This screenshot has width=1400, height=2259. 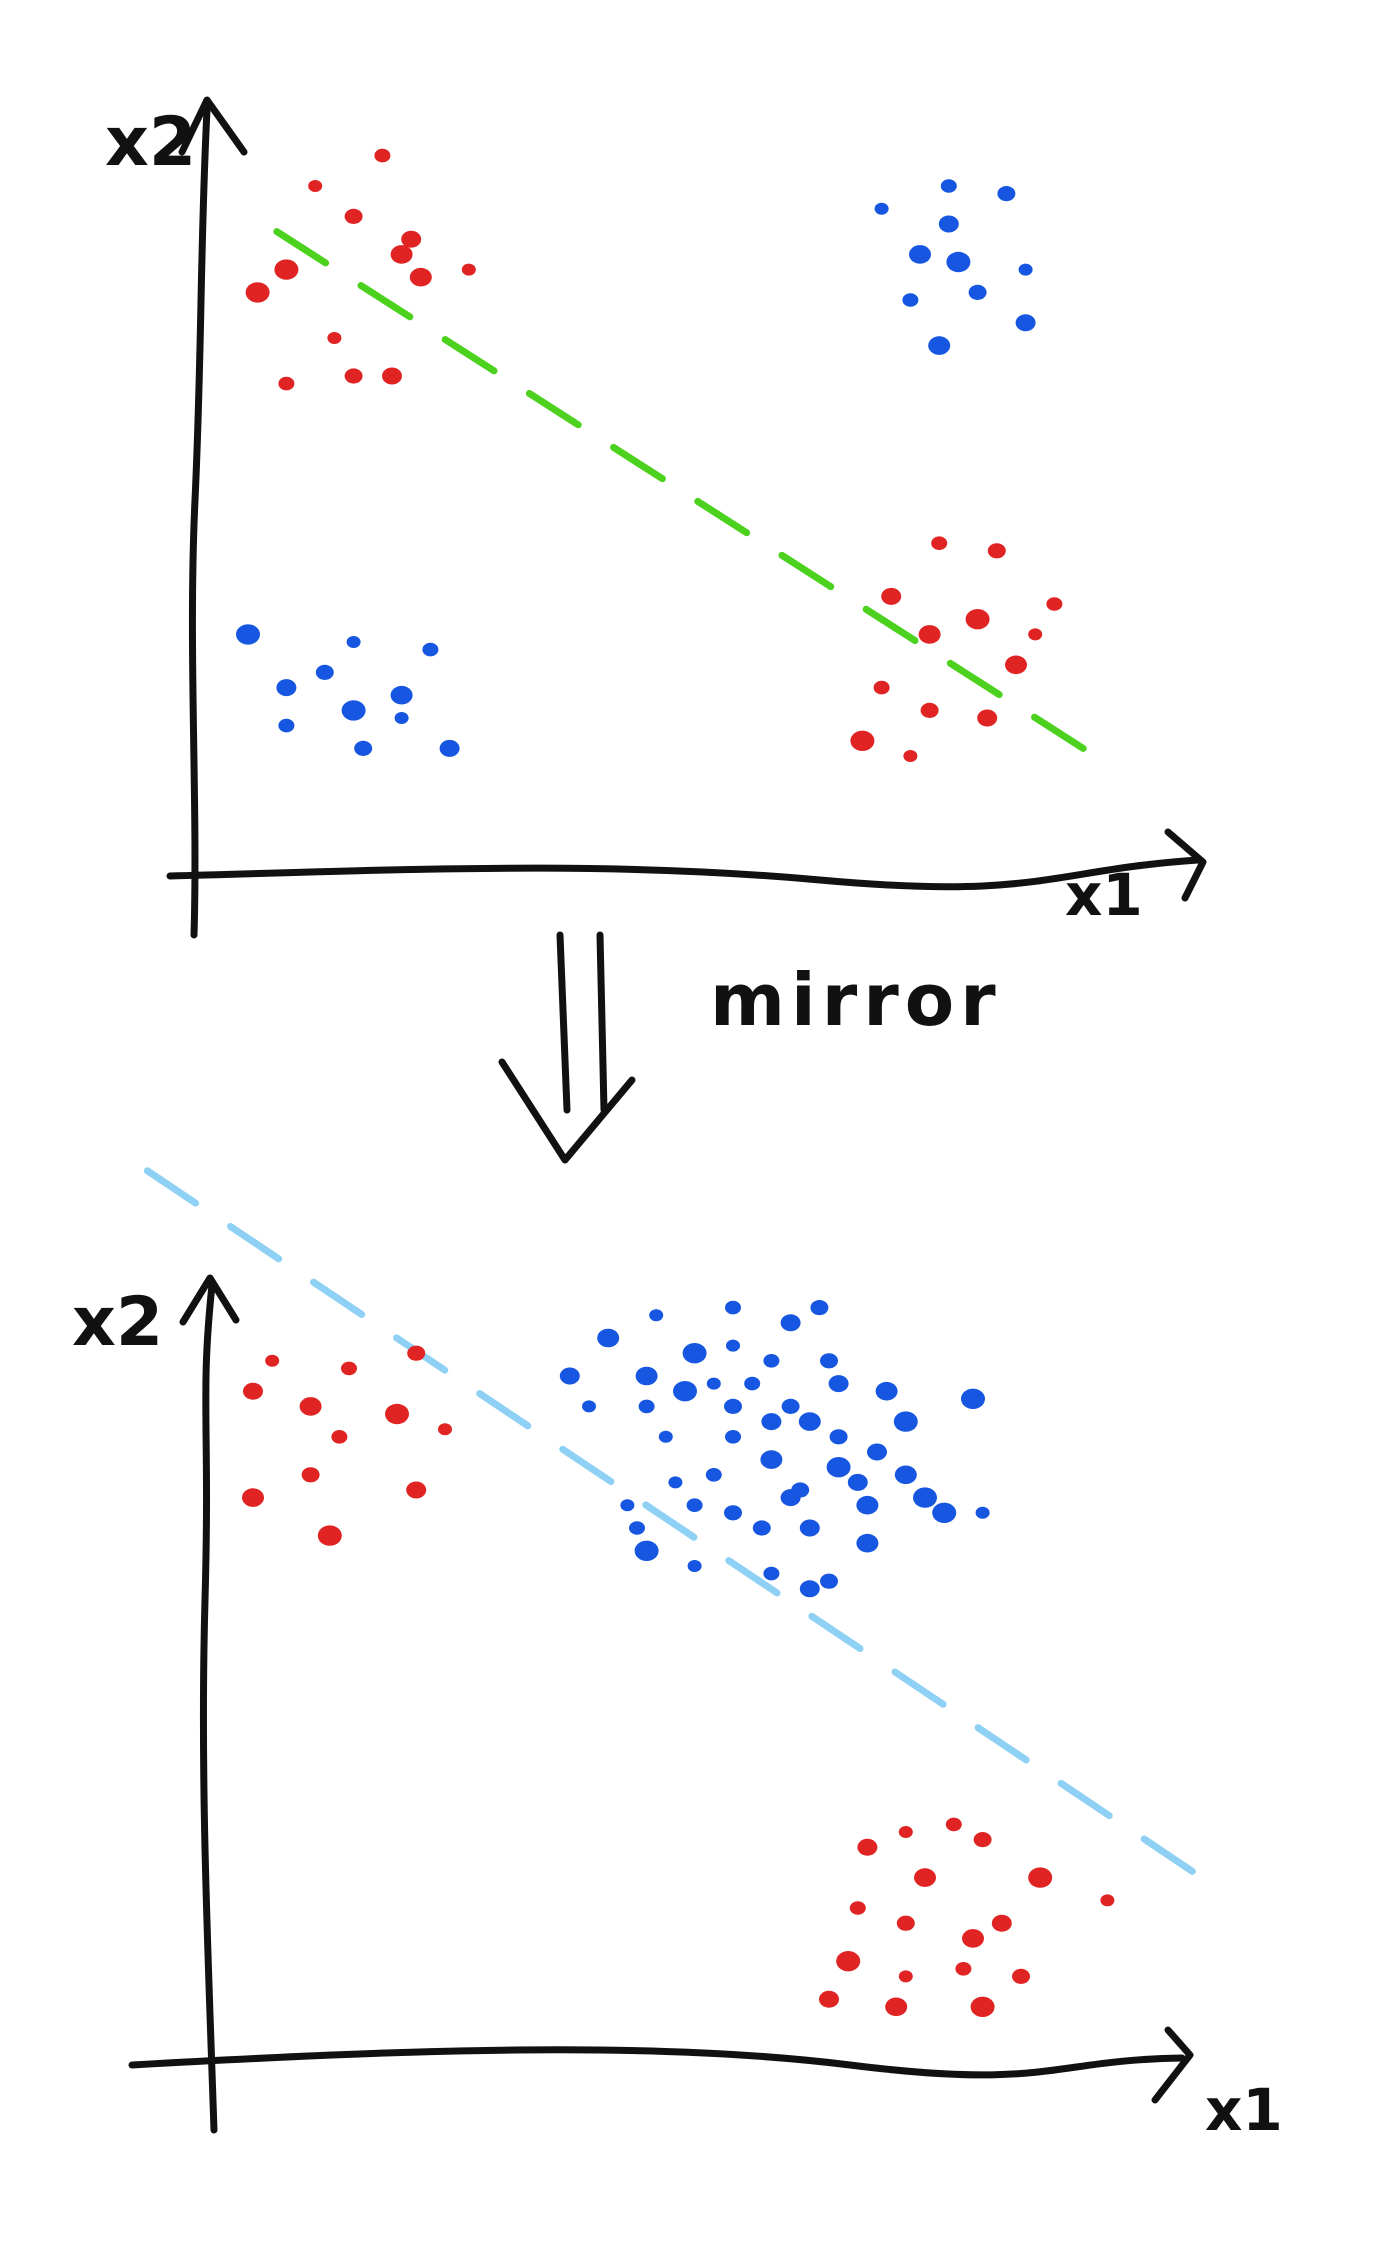 I want to click on mirror-label: mirror, so click(x=856, y=1000).